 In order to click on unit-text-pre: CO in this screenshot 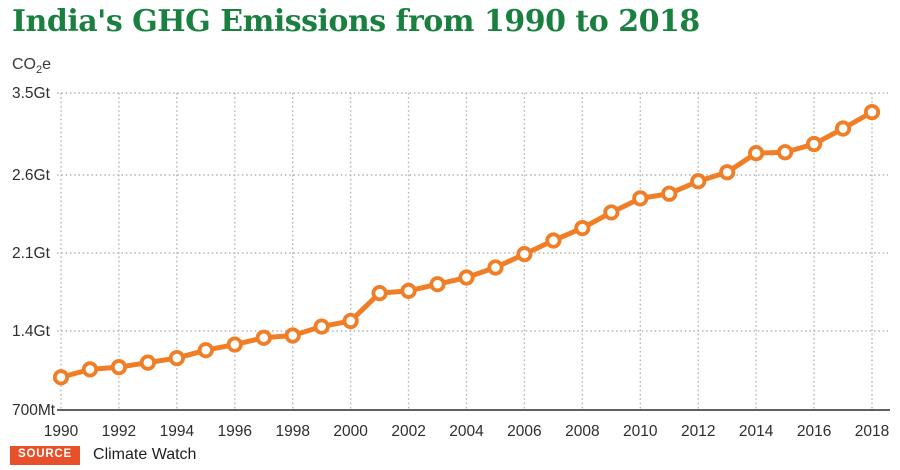, I will do `click(24, 64)`.